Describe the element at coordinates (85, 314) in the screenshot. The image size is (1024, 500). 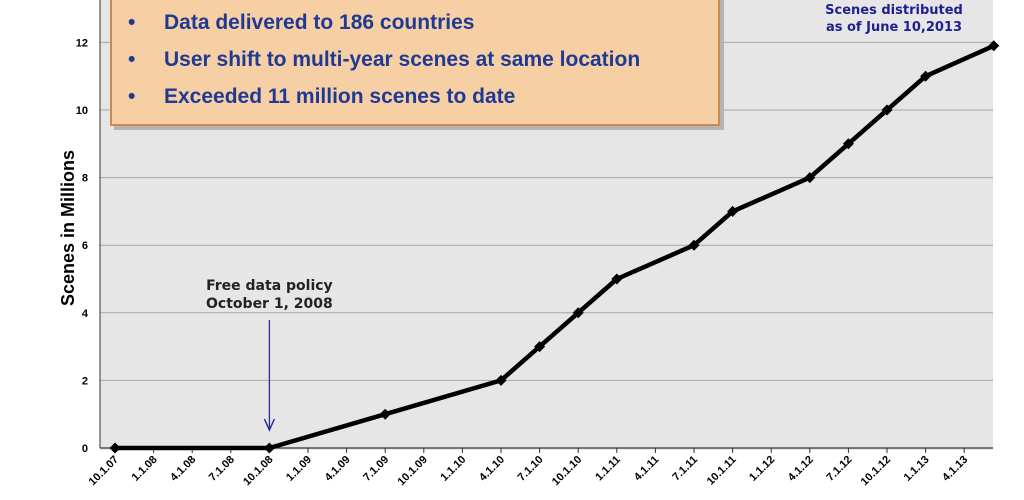
I see `y-tick-label: 4` at that location.